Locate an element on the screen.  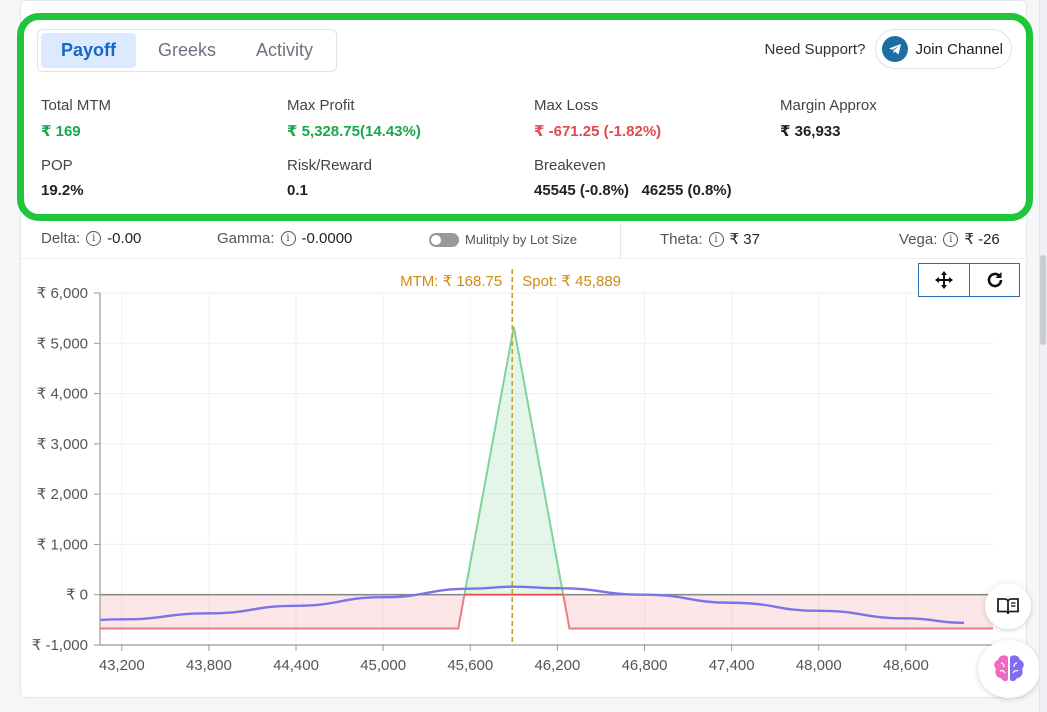
profit-area is located at coordinates (514, 460).